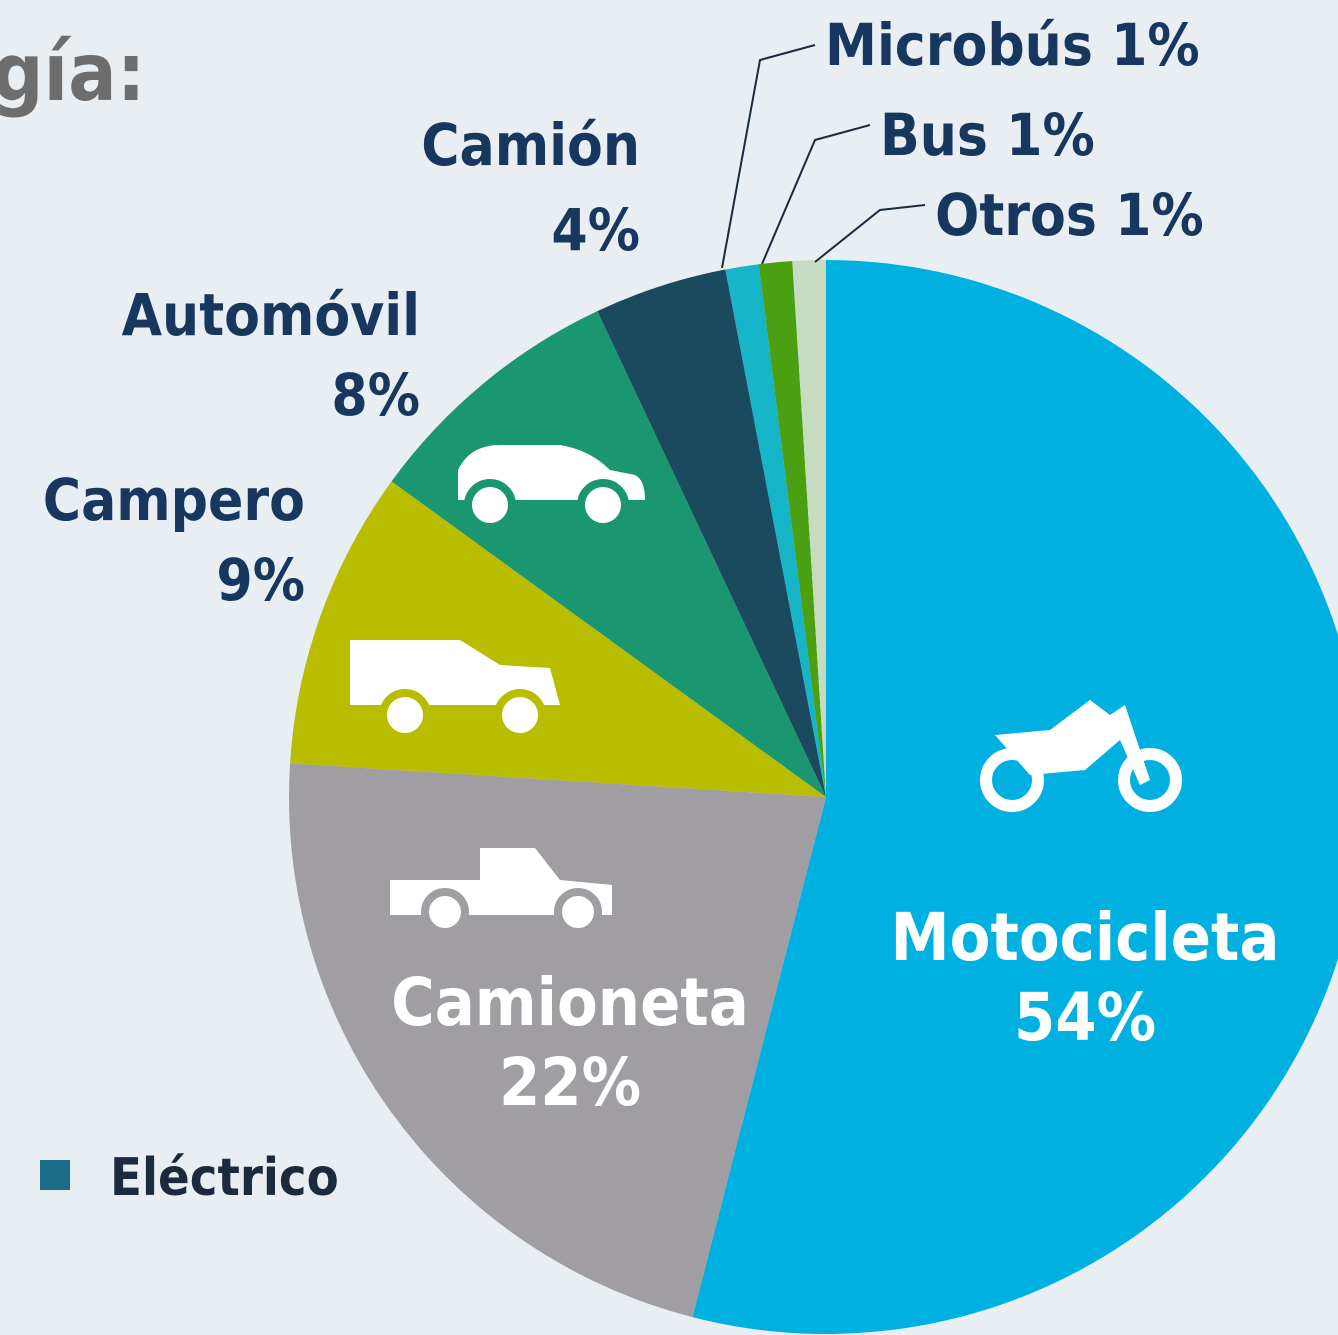  Describe the element at coordinates (73, 72) in the screenshot. I see `chart-title: gía:` at that location.